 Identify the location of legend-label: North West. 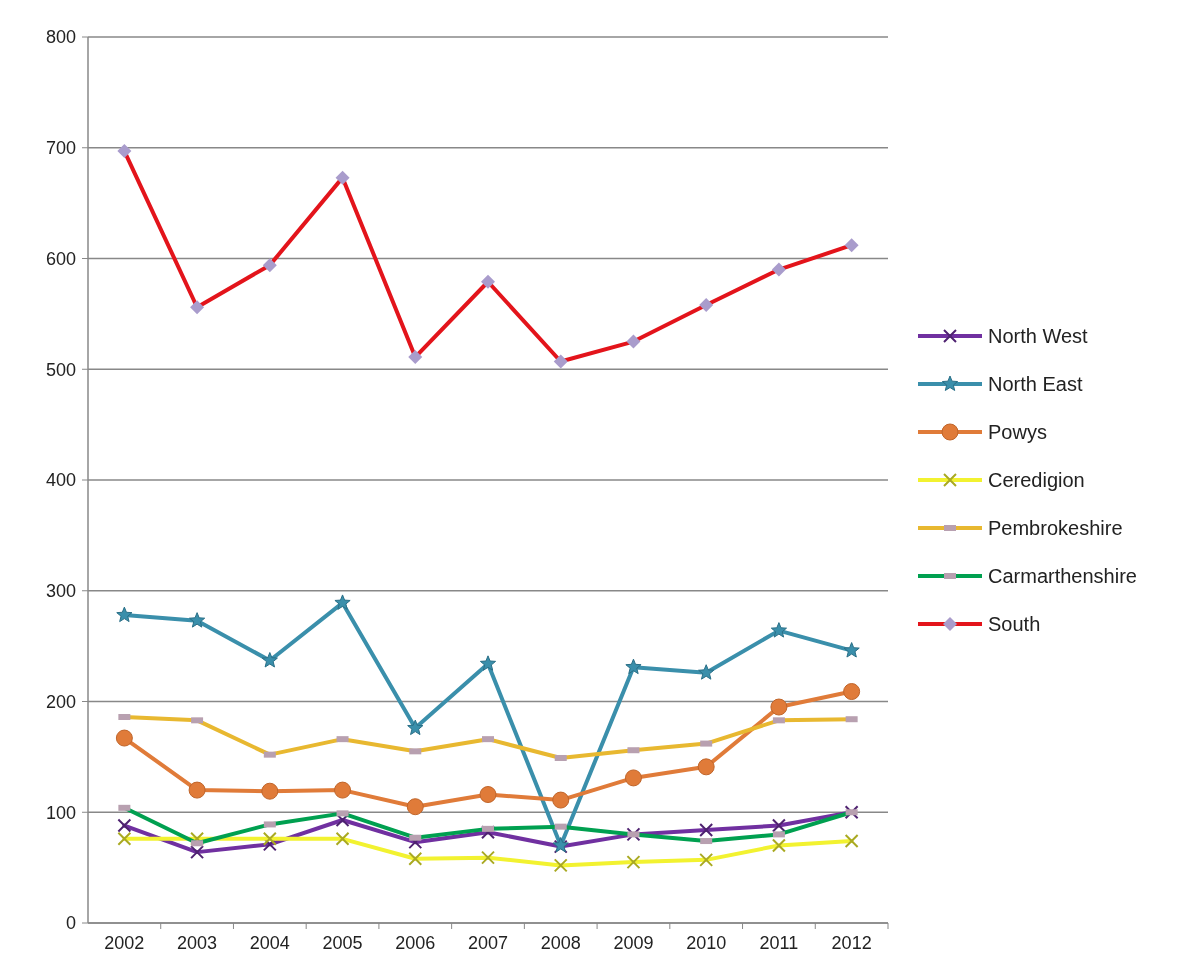
(1038, 336).